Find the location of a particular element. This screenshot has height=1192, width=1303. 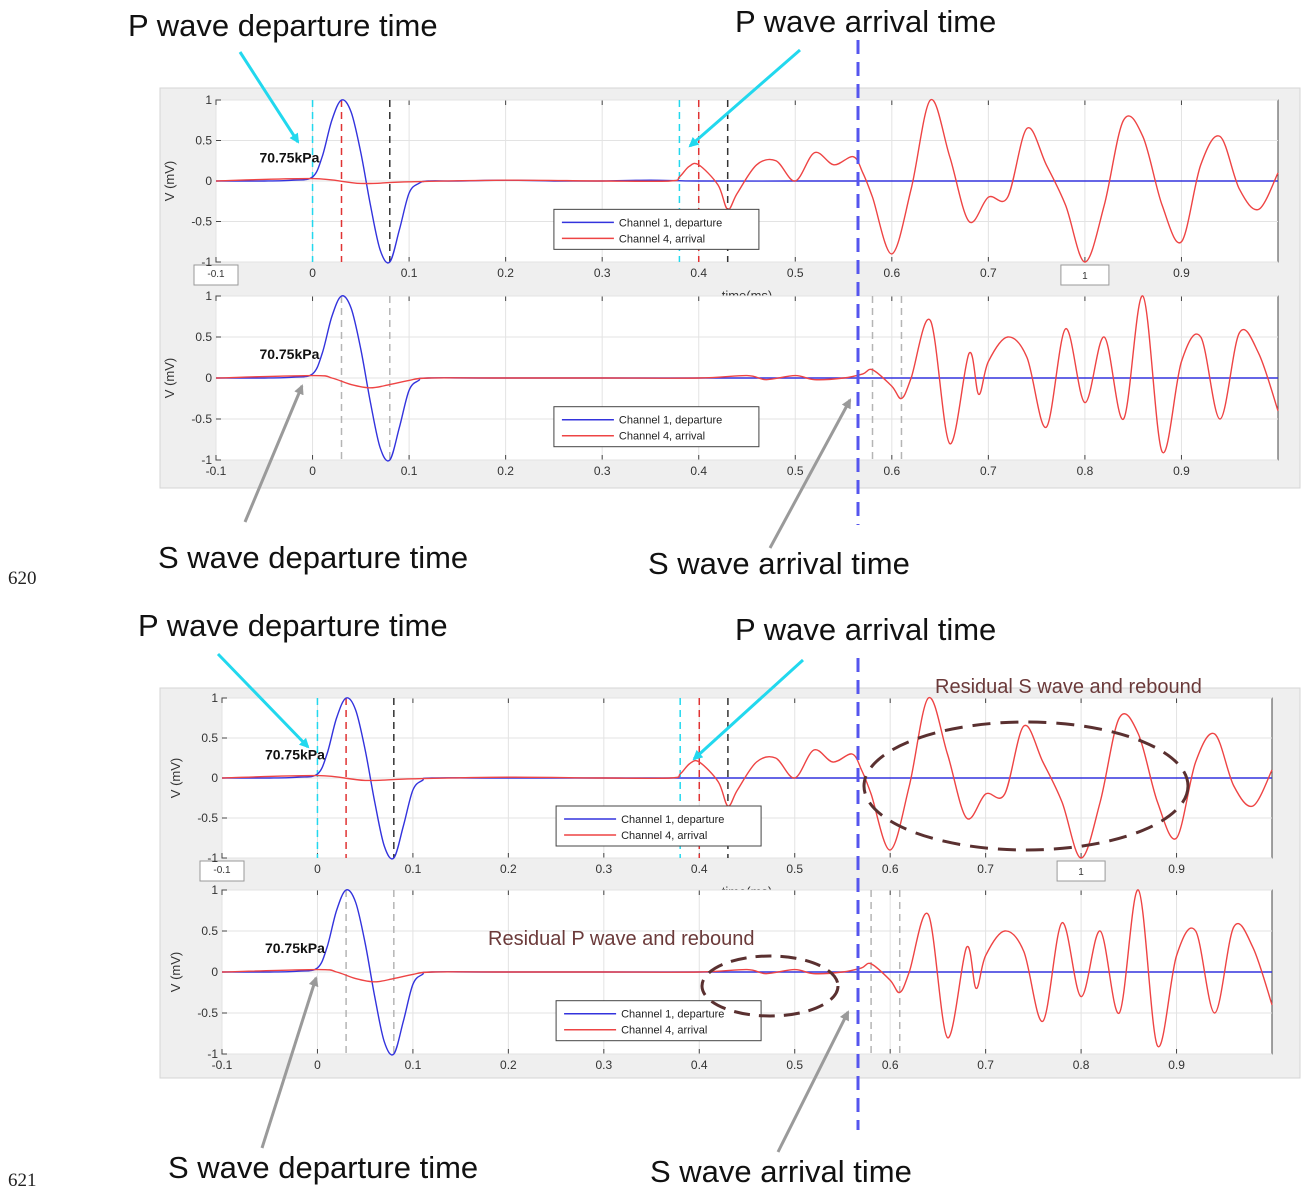

top-p-departure-label: P wave departure time is located at coordinates (283, 25).